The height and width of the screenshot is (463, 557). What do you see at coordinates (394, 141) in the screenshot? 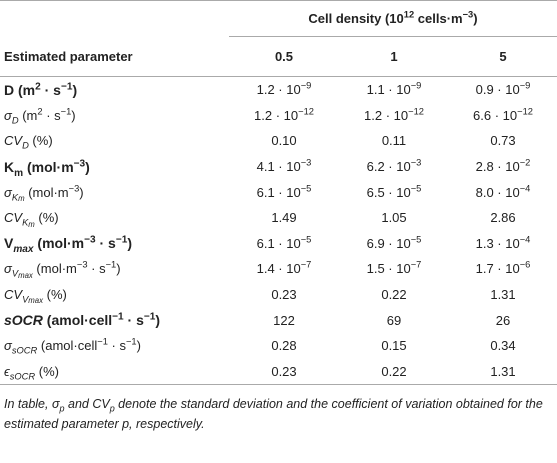
I see `cell: 0.11` at bounding box center [394, 141].